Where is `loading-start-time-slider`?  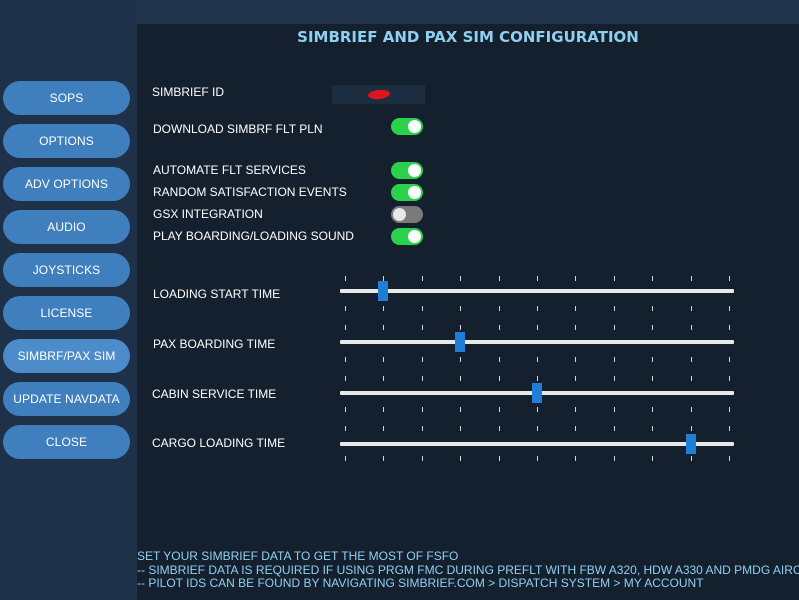 loading-start-time-slider is located at coordinates (537, 291).